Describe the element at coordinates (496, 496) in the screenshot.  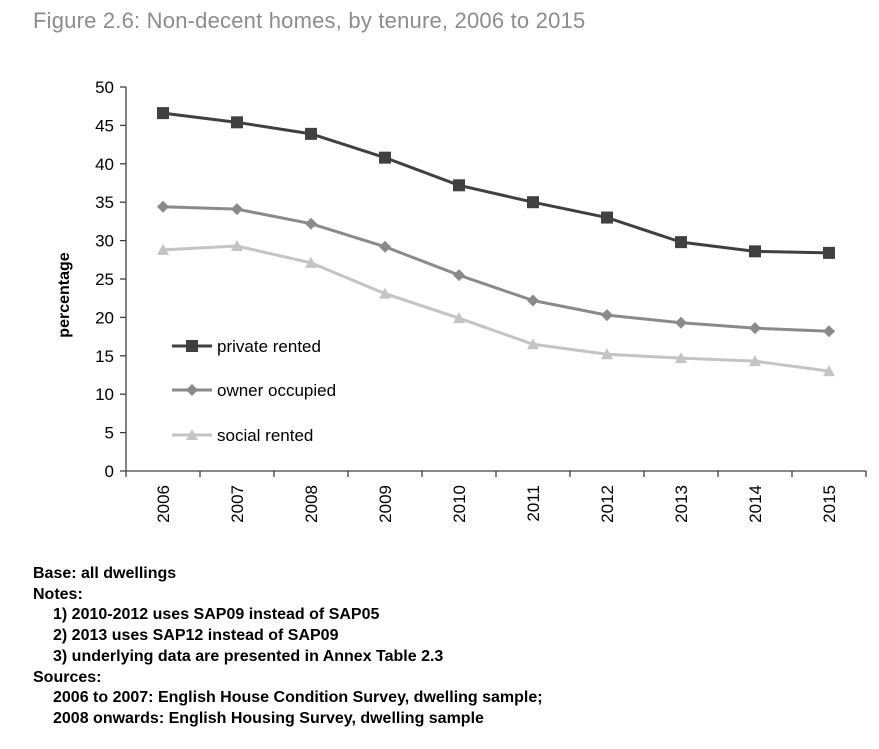
I see `x-axis: 2006 2007 2008 2009 2010 2011 2012 2013 2014 2015` at that location.